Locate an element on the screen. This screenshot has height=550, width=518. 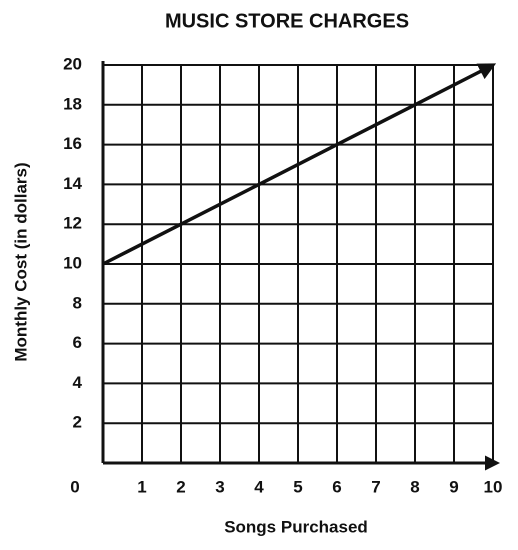
x-tick-label: 7 is located at coordinates (375, 486).